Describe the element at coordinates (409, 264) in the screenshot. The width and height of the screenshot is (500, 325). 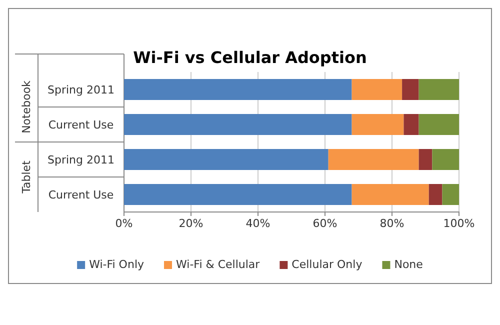
I see `legend-label: None` at that location.